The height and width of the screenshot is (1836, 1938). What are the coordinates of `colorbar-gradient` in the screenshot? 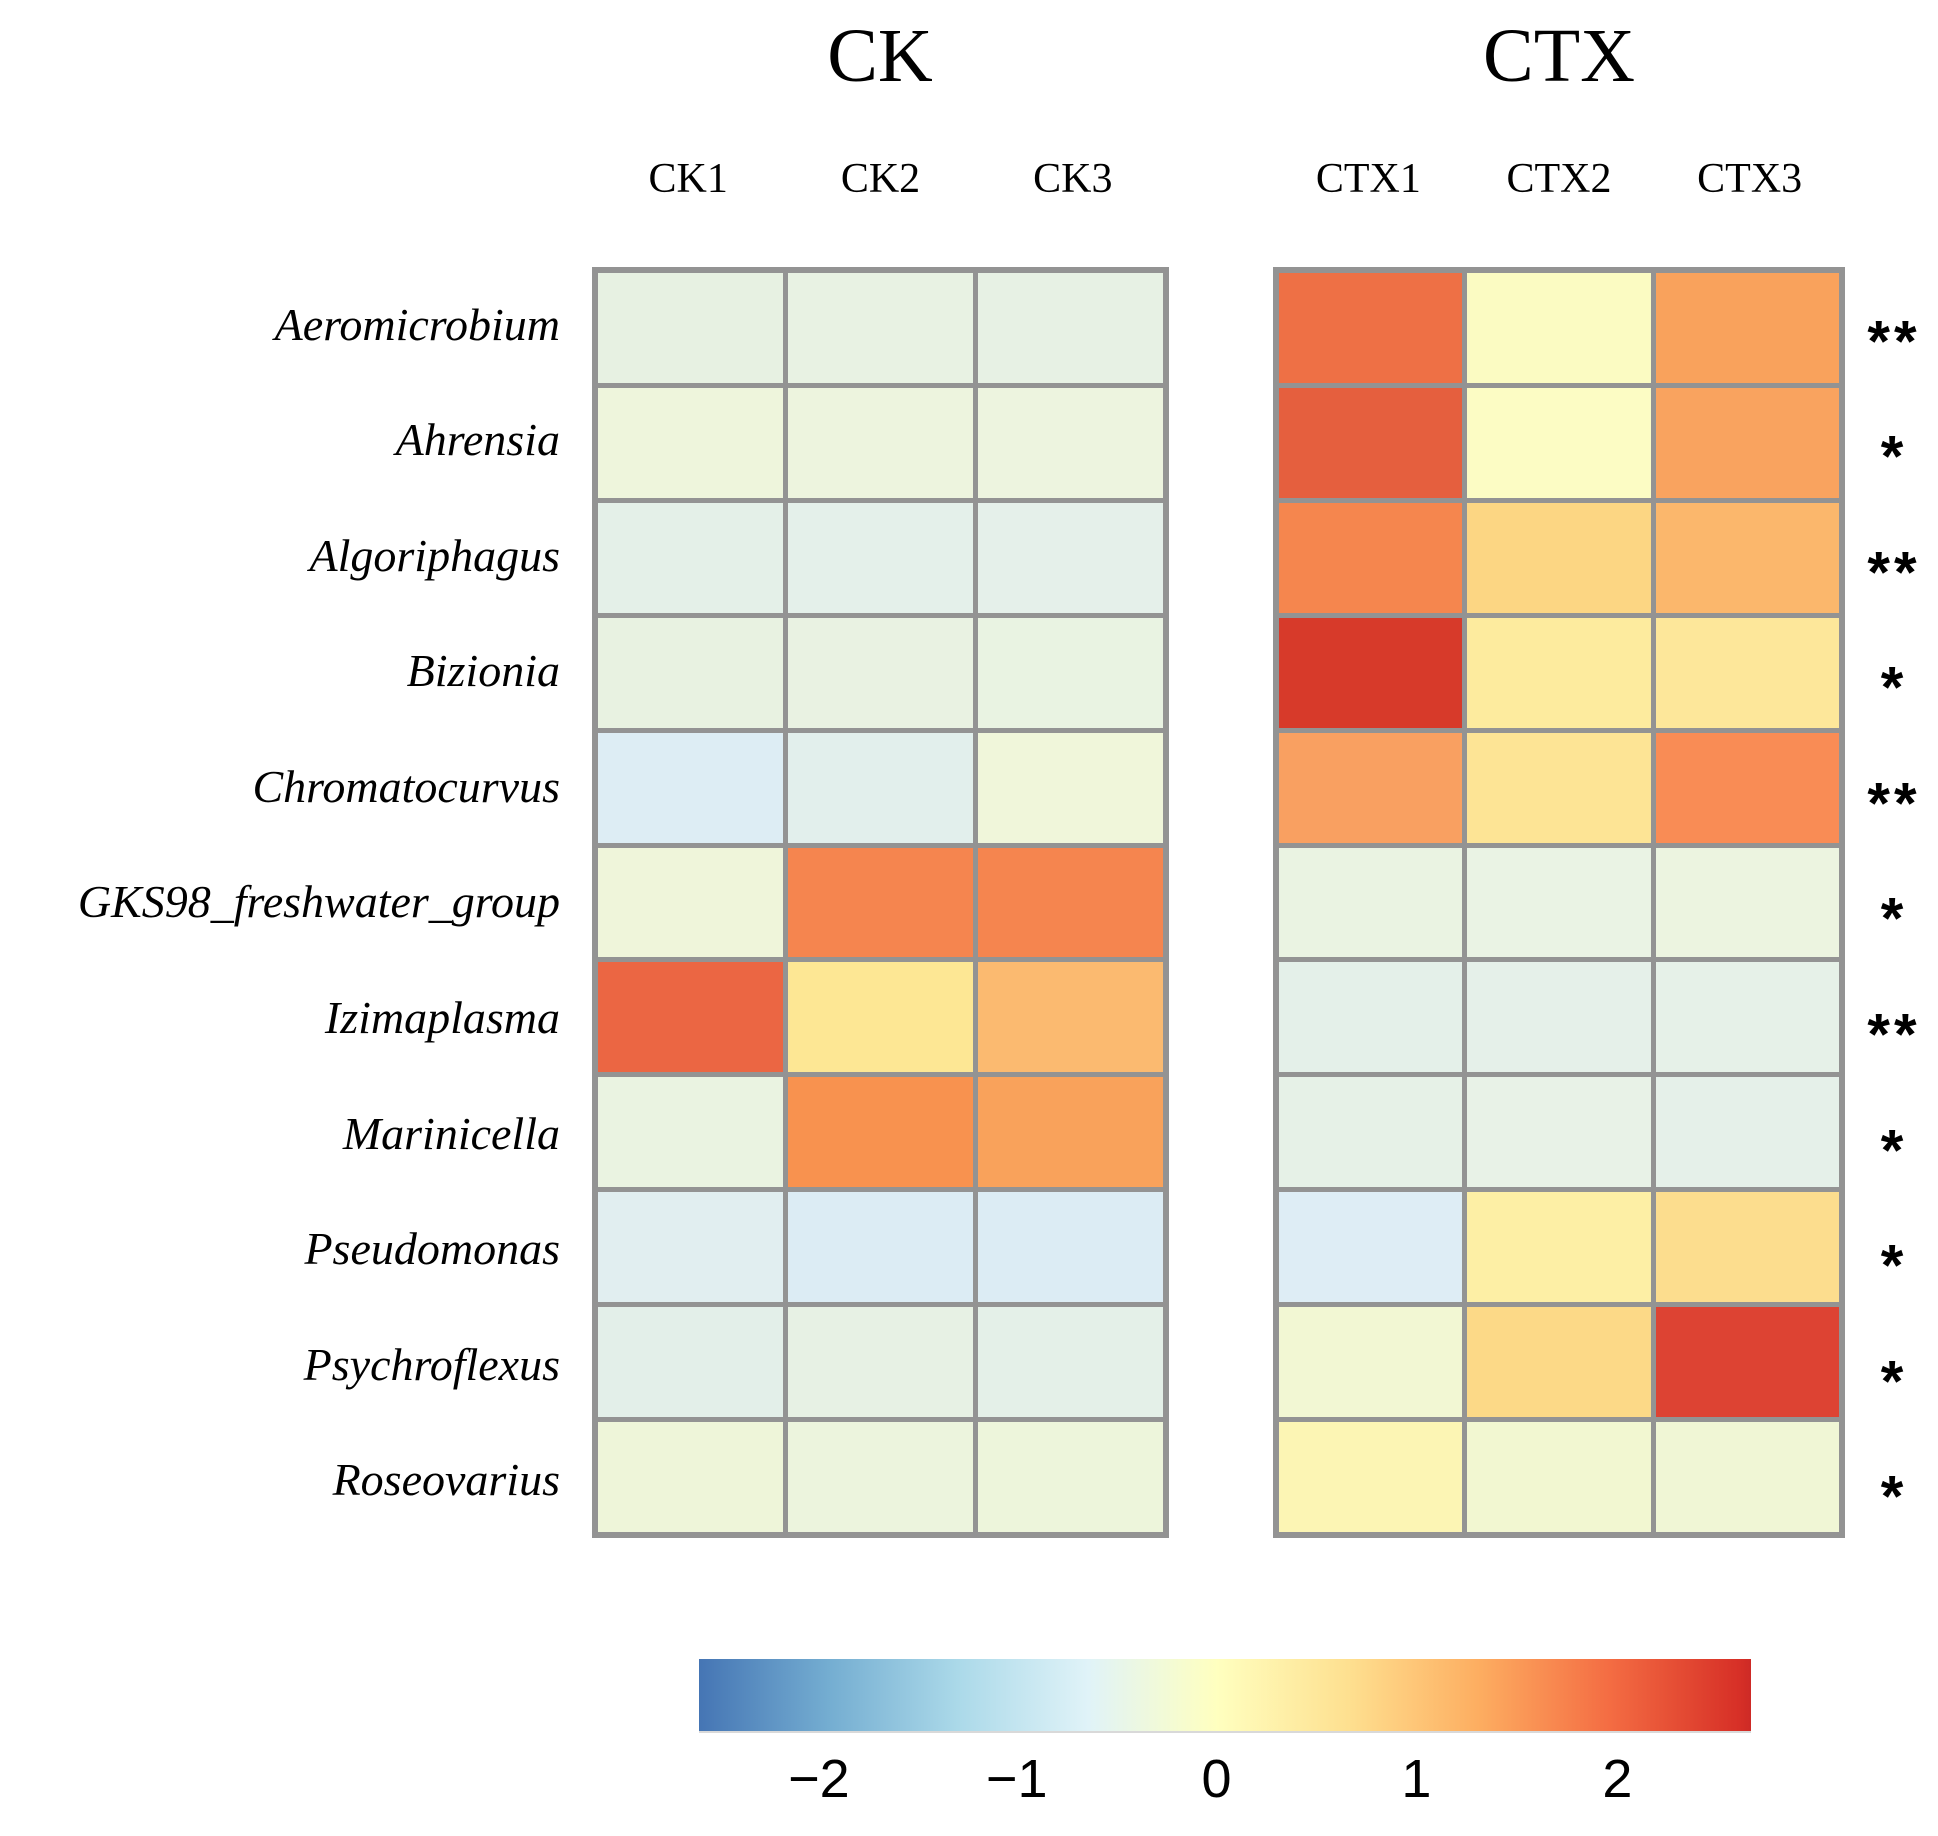 It's located at (1225, 1696).